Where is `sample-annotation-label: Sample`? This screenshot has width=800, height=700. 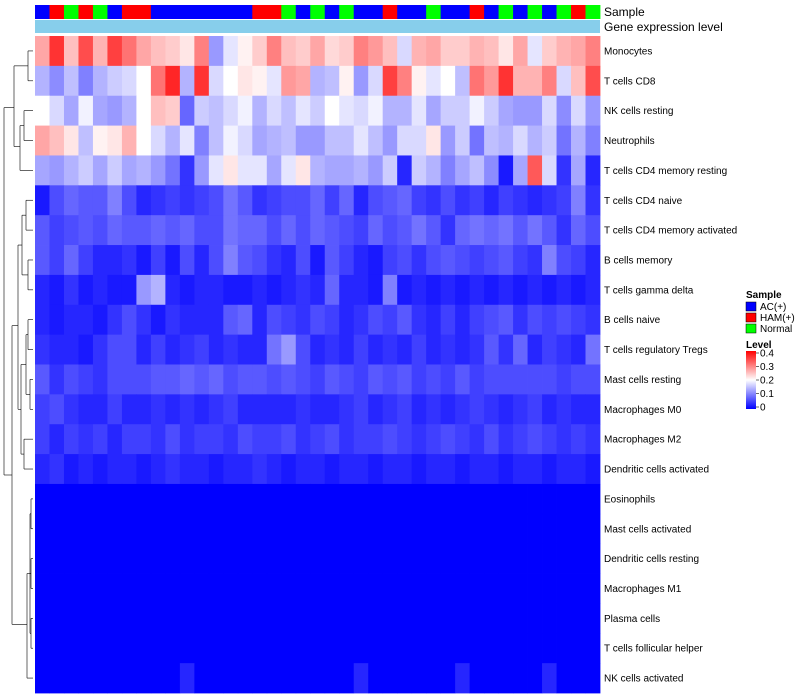 sample-annotation-label: Sample is located at coordinates (624, 12).